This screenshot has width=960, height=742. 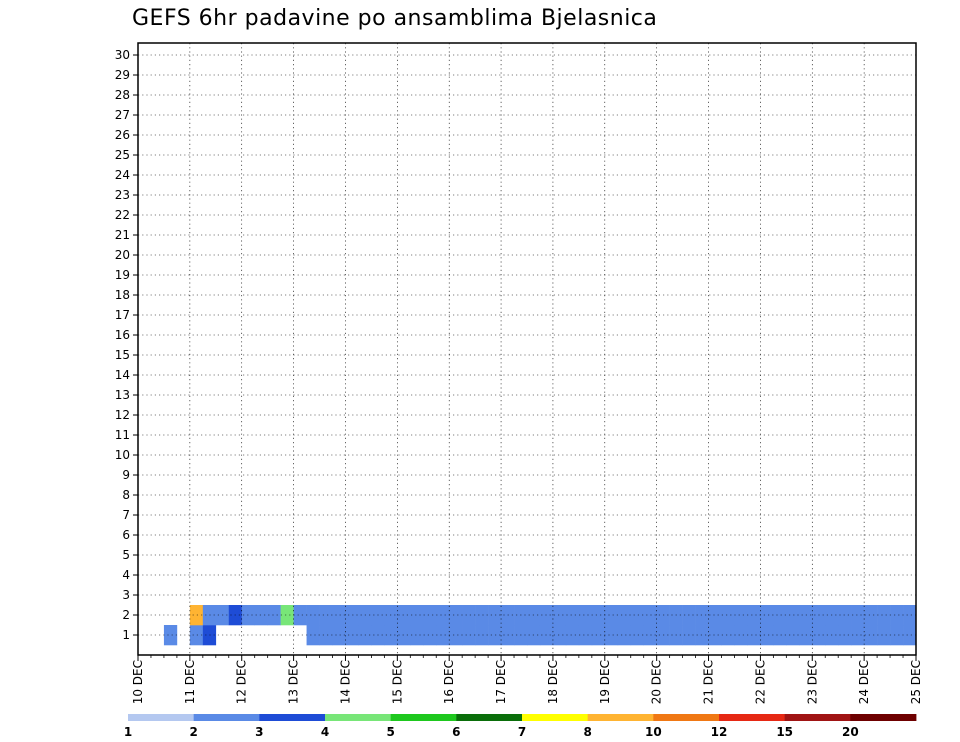 I want to click on y-tick-label: 4, so click(x=126, y=575).